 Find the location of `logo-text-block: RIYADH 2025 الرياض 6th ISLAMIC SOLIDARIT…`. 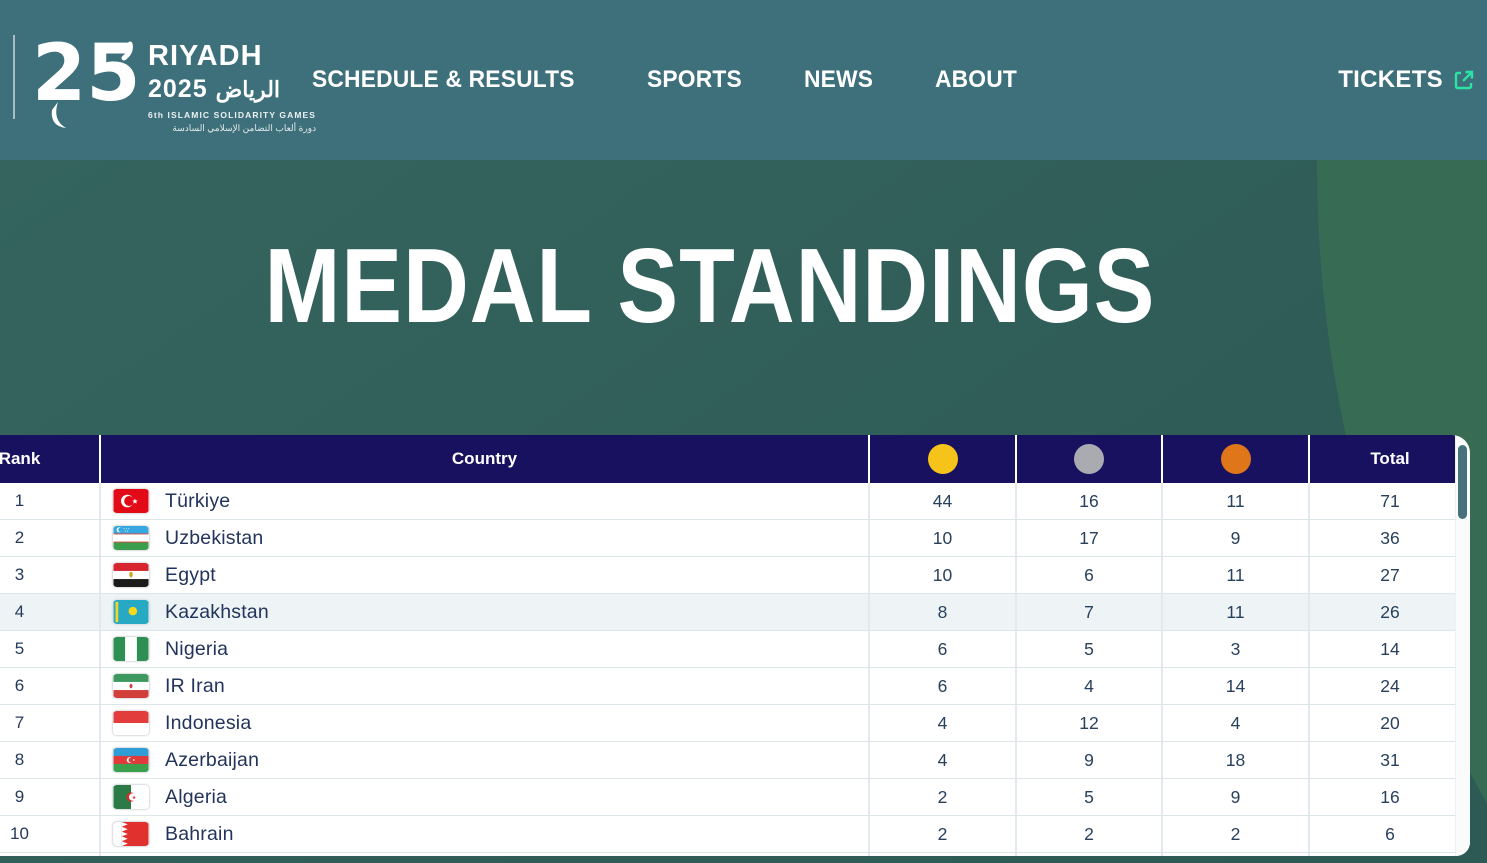

logo-text-block: RIYADH 2025 الرياض 6th ISLAMIC SOLIDARIT… is located at coordinates (232, 81).